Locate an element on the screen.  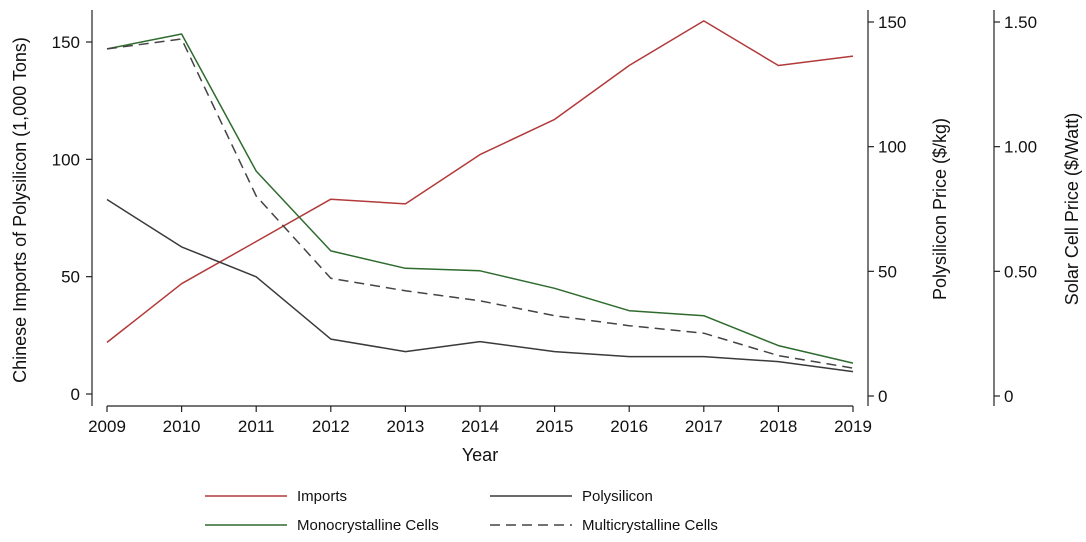
polysilicon-price-axis-tick-label: 0 is located at coordinates (882, 396).